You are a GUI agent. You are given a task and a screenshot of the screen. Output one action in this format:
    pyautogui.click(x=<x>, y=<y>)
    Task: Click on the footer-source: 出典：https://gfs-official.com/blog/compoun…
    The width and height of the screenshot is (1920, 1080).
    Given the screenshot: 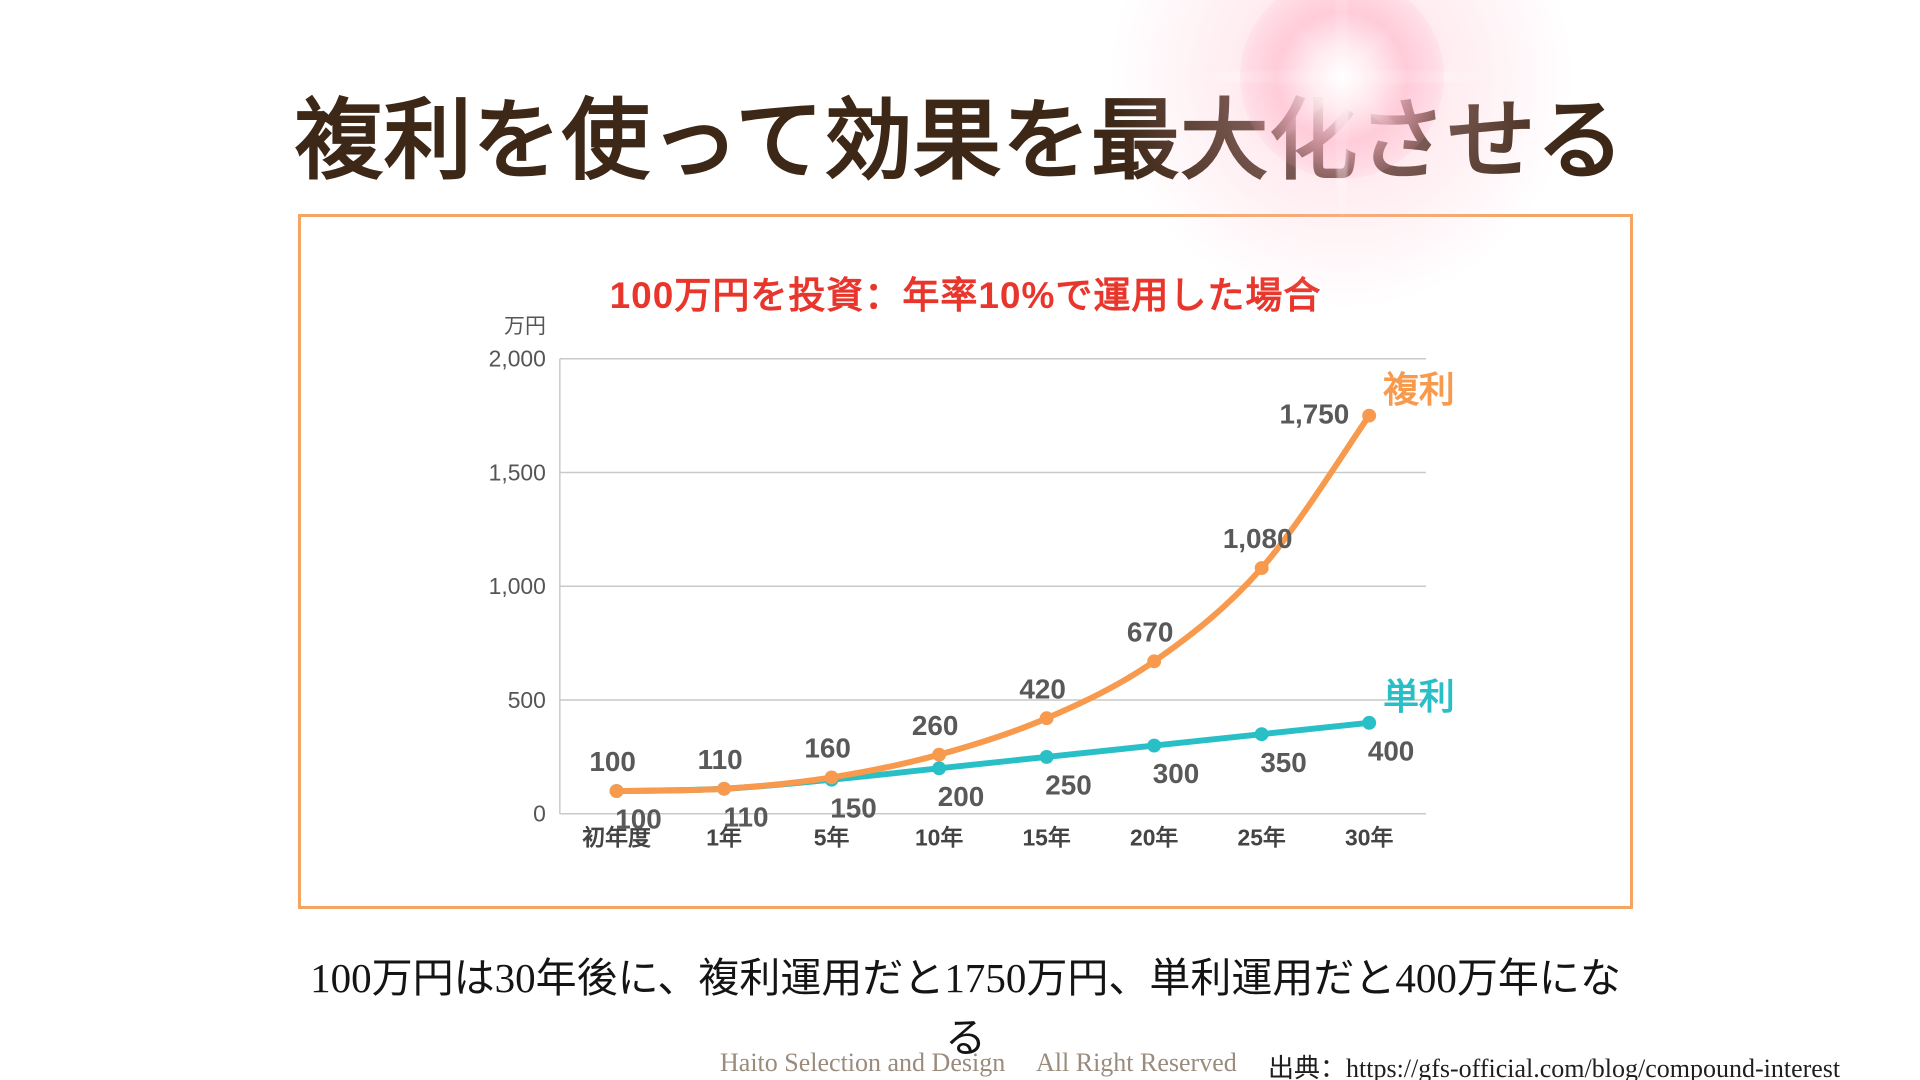 What is the action you would take?
    pyautogui.click(x=1554, y=1067)
    